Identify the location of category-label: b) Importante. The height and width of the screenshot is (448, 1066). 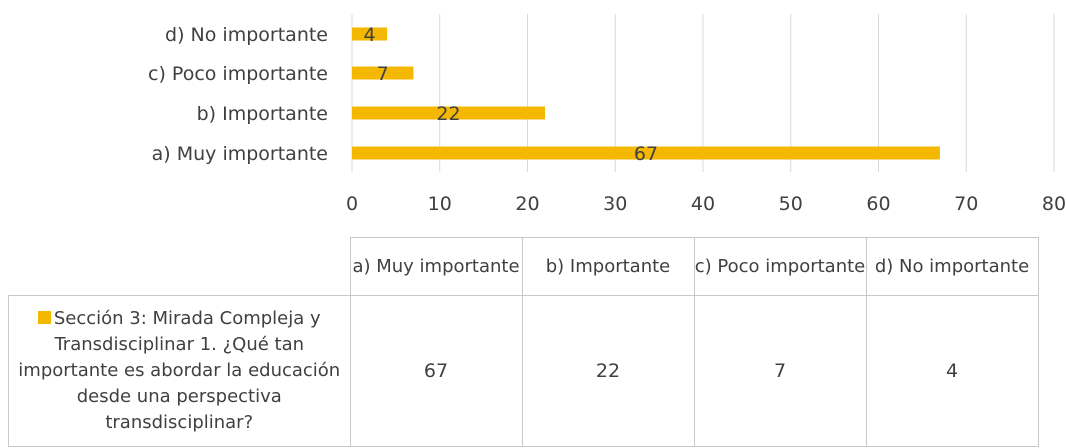
(262, 114).